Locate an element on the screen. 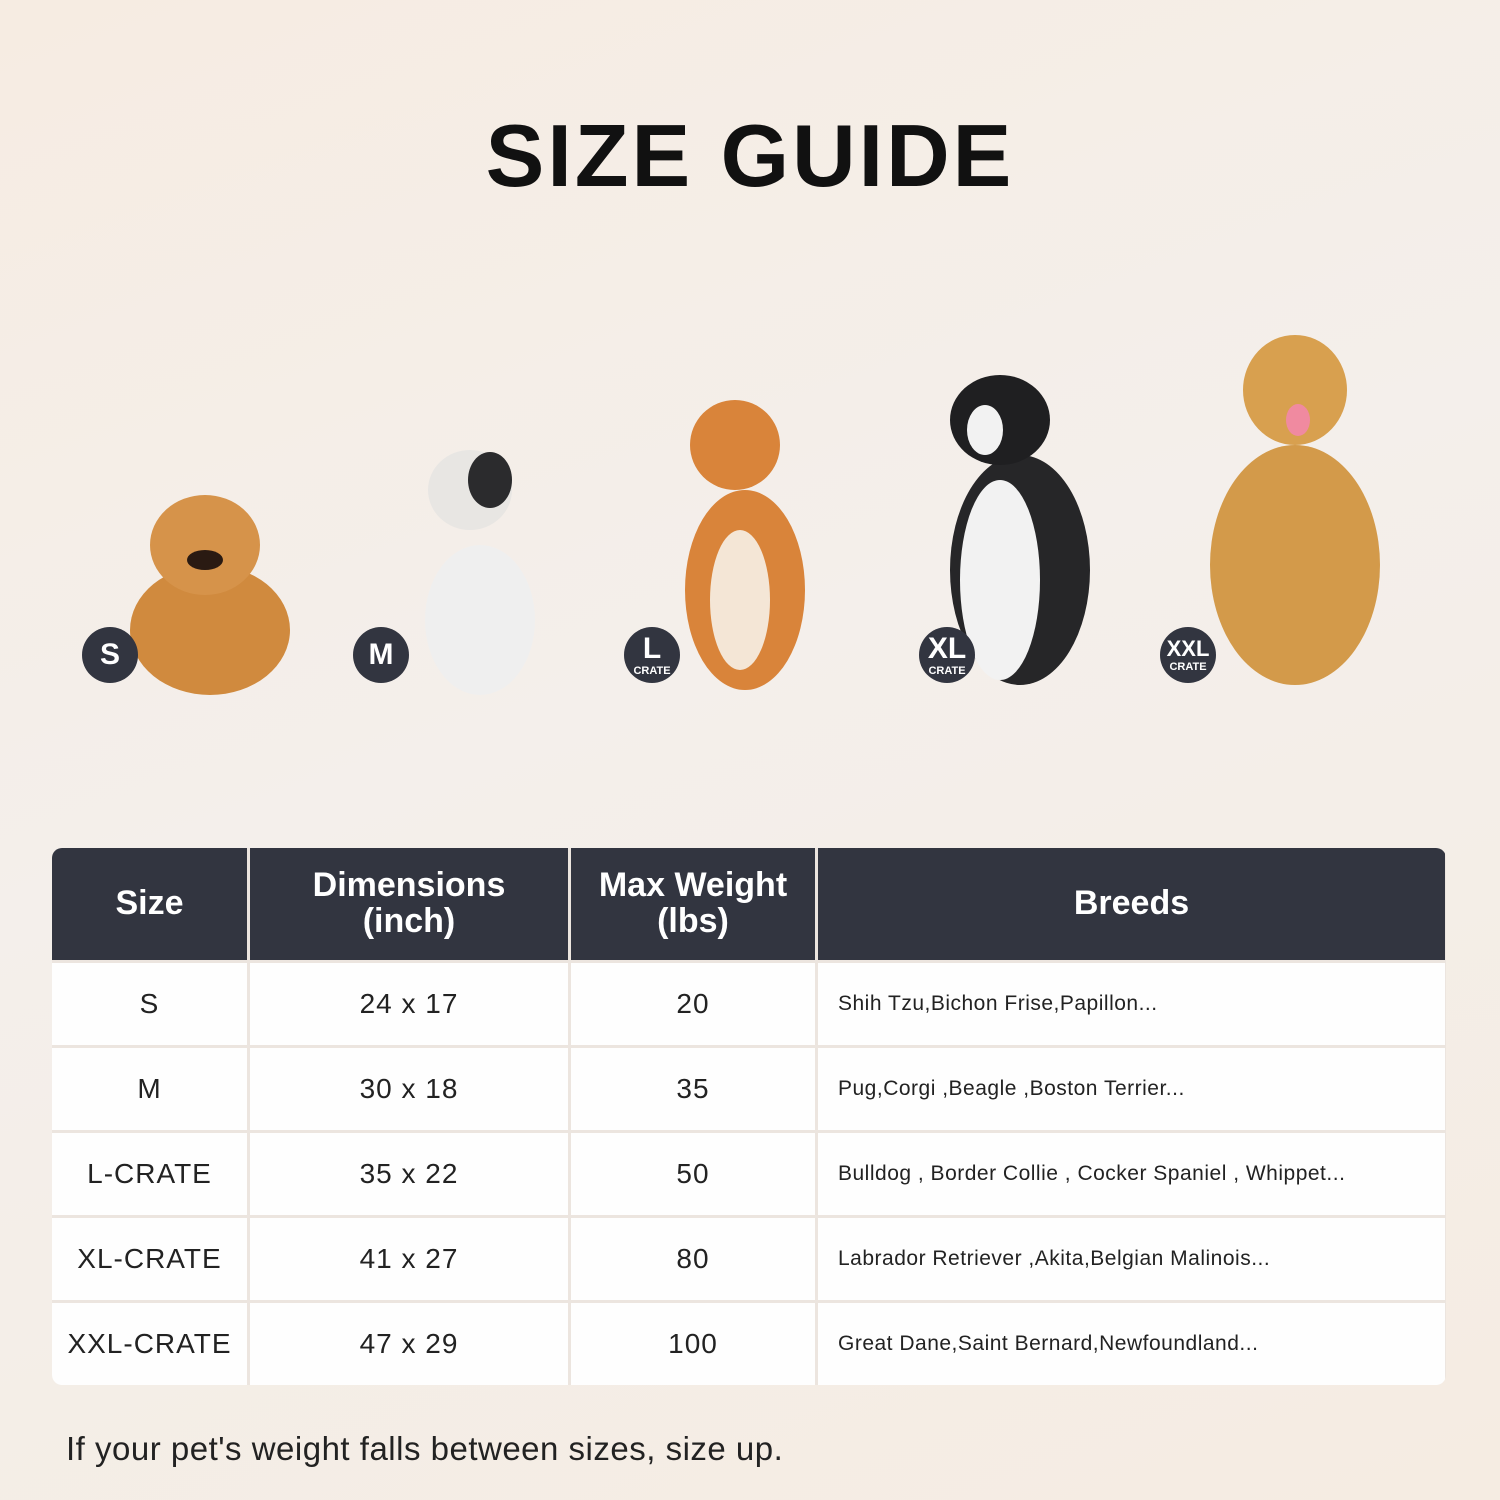  golden-retriever-image is located at coordinates (1295, 510).